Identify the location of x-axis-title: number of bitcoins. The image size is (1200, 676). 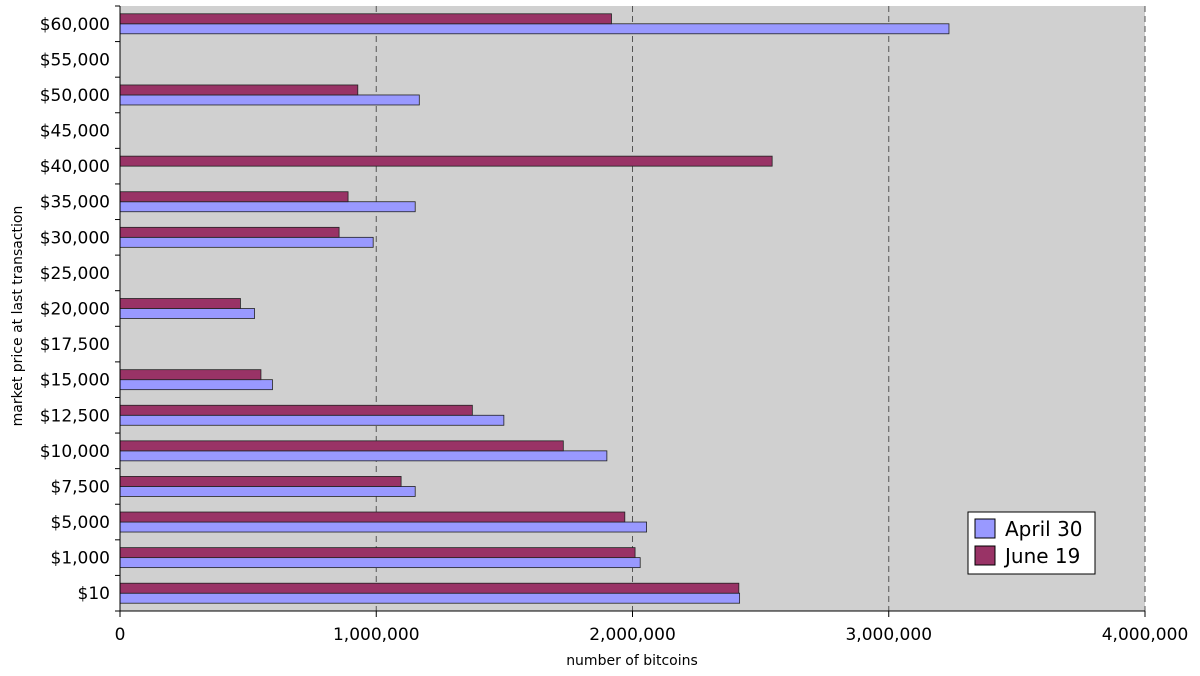
(632, 661).